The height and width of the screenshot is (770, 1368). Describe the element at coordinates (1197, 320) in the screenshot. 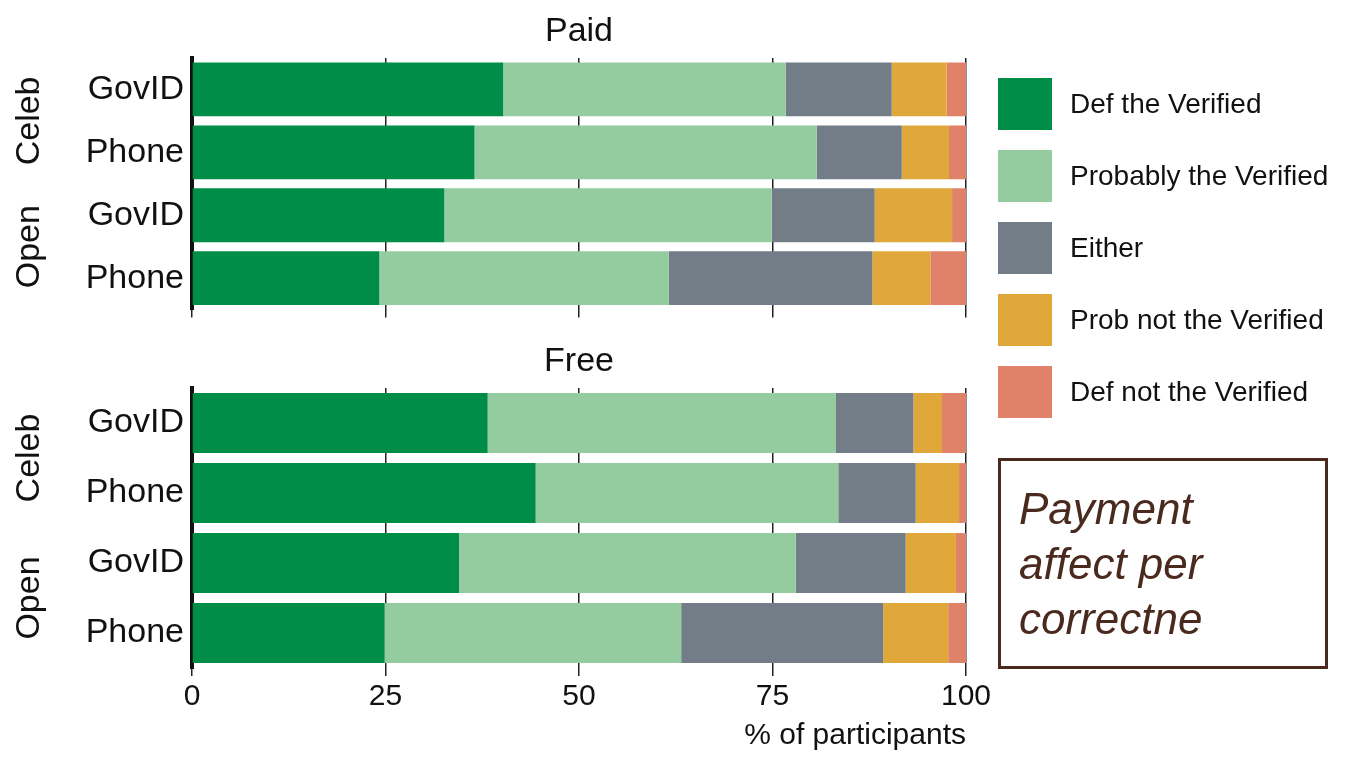

I see `legend-label: Prob not the Verified` at that location.